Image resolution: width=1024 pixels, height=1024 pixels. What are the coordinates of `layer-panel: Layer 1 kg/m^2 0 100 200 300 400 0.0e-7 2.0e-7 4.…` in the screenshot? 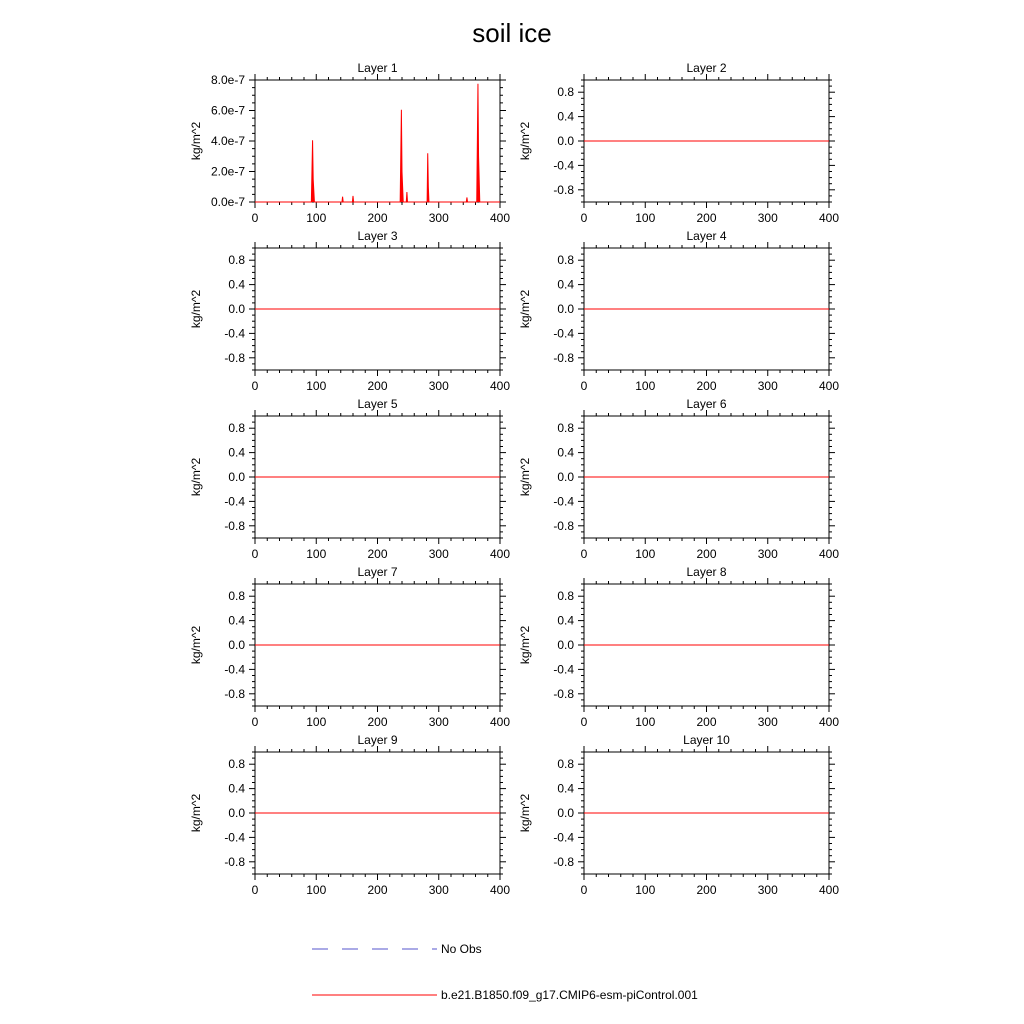 It's located at (349, 143).